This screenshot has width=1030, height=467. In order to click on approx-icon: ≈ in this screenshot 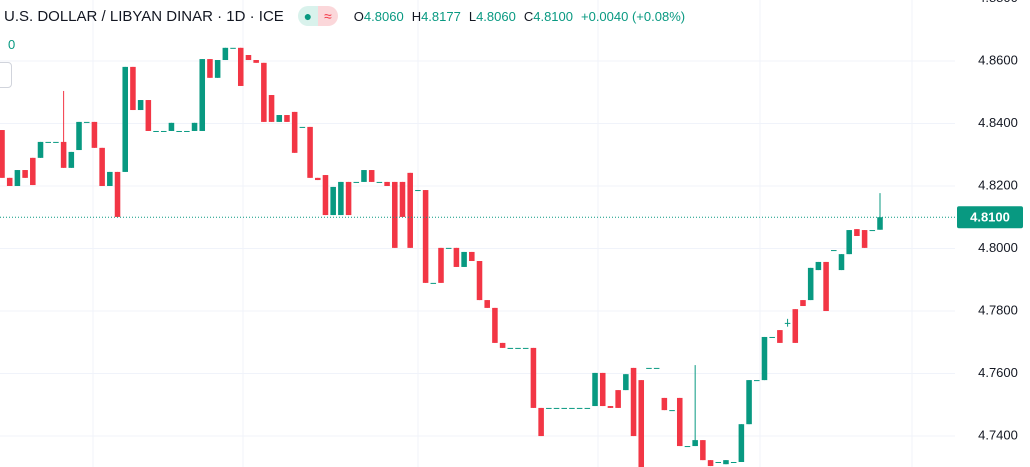, I will do `click(327, 16)`.